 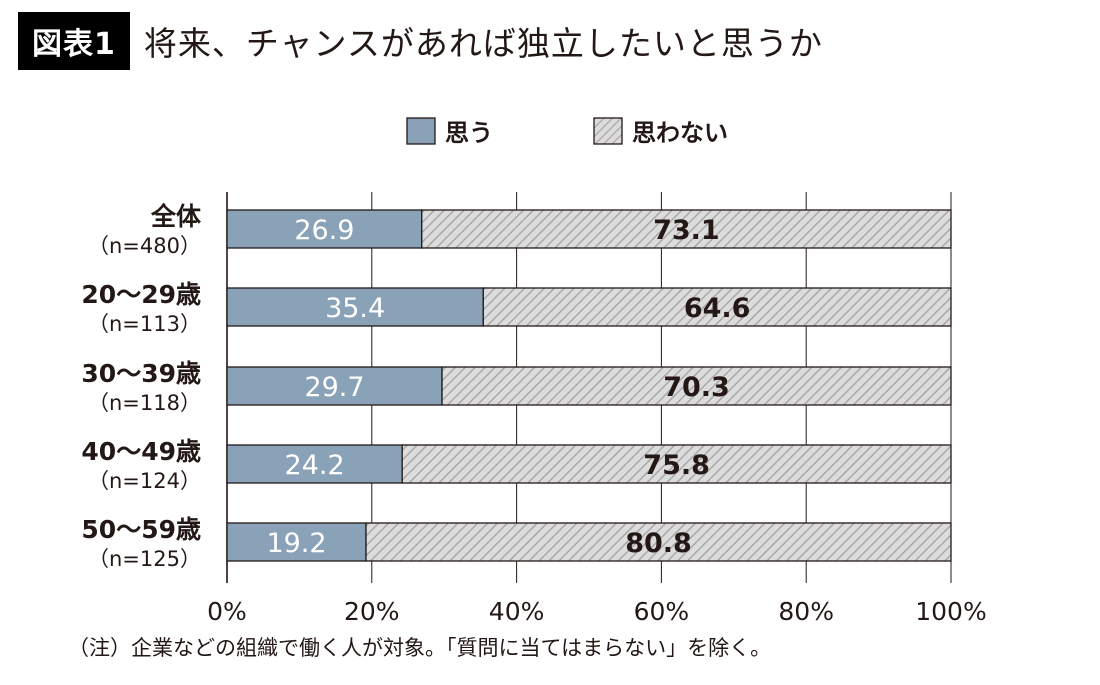 I want to click on data-label: 19.2, so click(x=296, y=543).